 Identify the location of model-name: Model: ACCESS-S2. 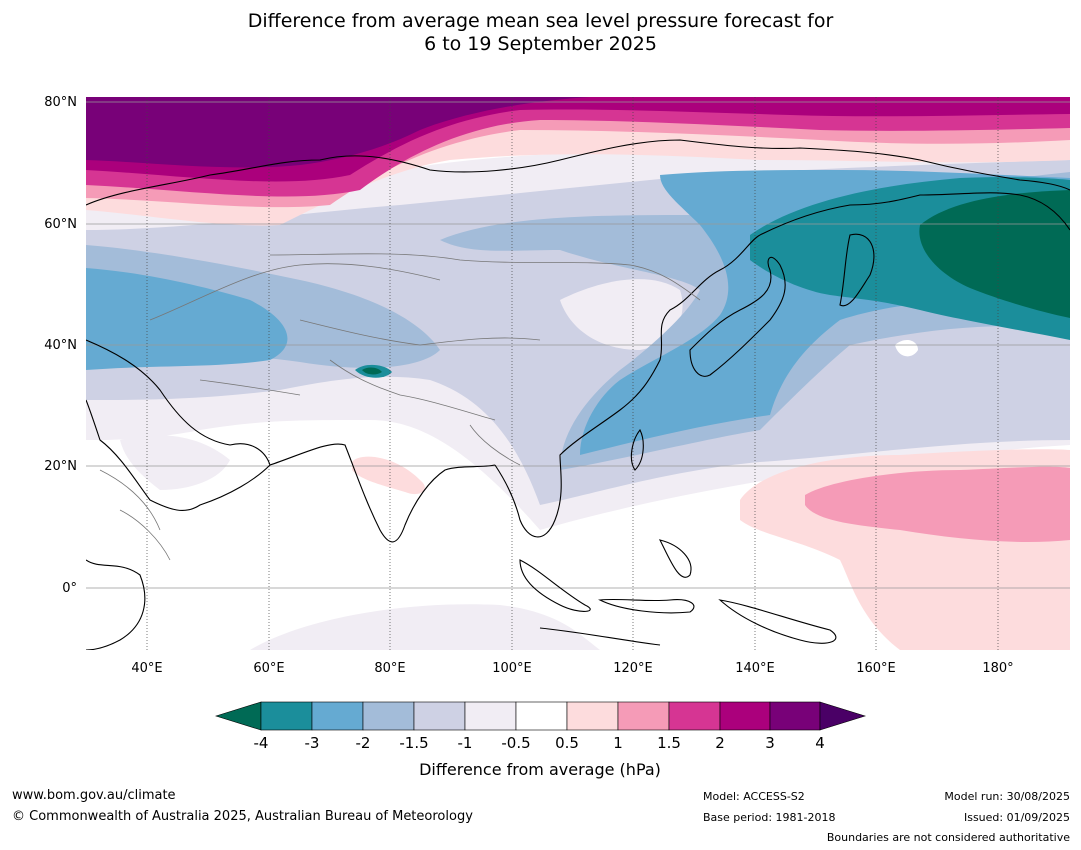
(754, 796).